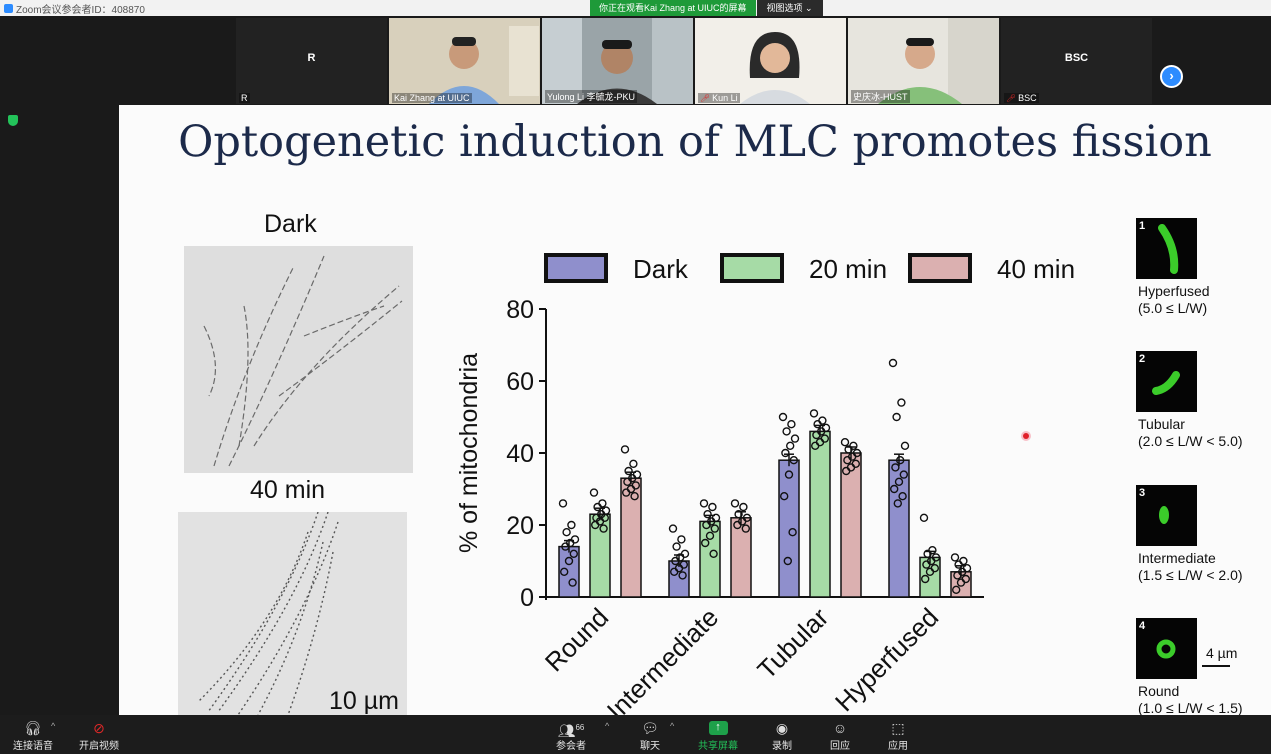  Describe the element at coordinates (1021, 98) in the screenshot. I see `participant-name: 🎤︎ BSC` at that location.